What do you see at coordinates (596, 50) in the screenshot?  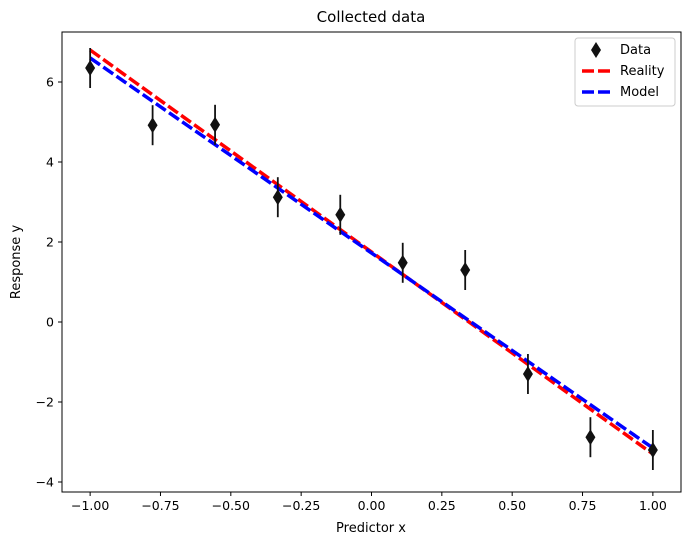 I see `legend-data-marker` at bounding box center [596, 50].